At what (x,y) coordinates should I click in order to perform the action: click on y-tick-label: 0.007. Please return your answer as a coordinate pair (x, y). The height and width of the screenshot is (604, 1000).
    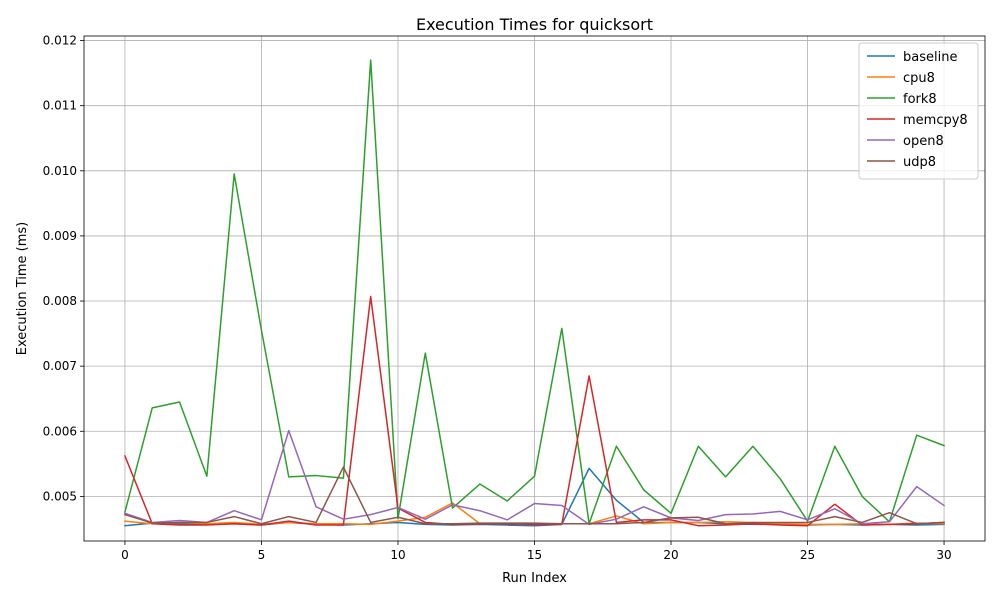
    Looking at the image, I should click on (60, 366).